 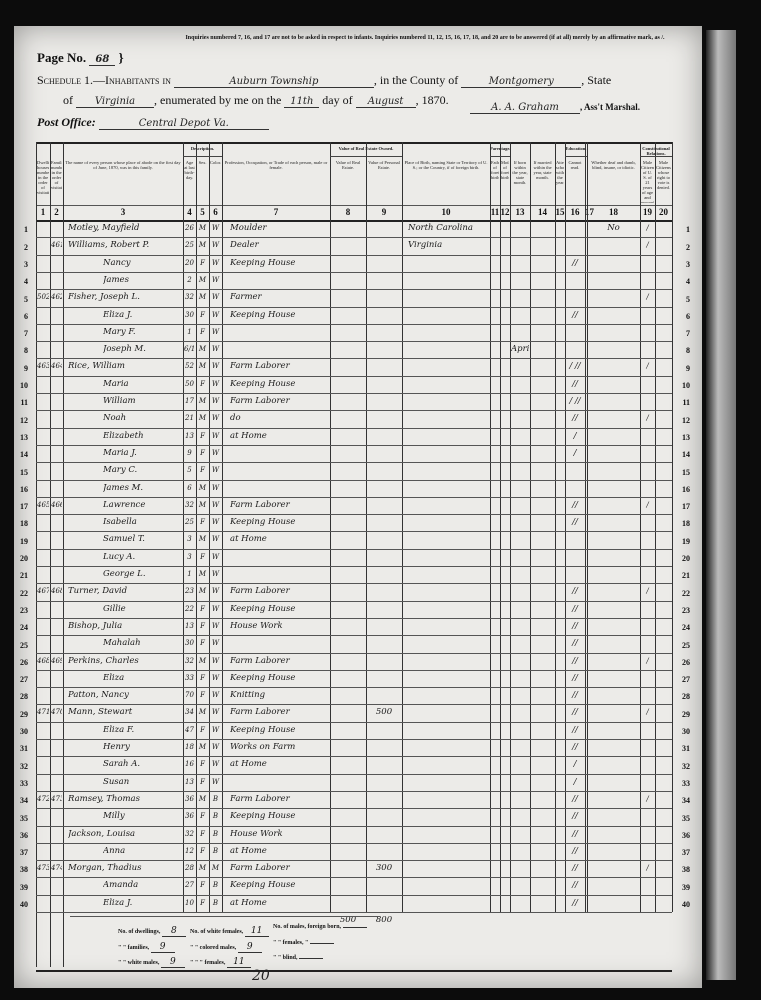 What do you see at coordinates (119, 556) in the screenshot?
I see `cell-name: Lucy A.` at bounding box center [119, 556].